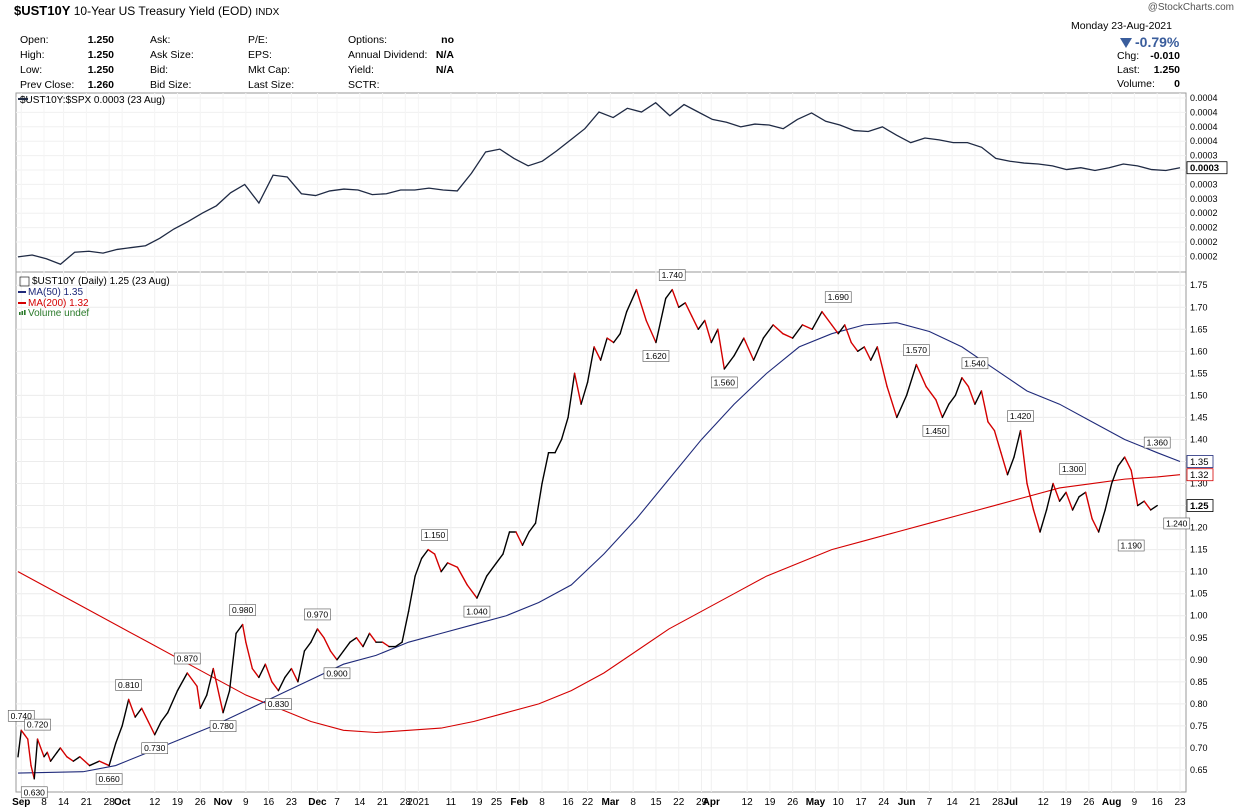 Image resolution: width=1240 pixels, height=810 pixels. Describe the element at coordinates (793, 802) in the screenshot. I see `x-tick-label: 26` at that location.